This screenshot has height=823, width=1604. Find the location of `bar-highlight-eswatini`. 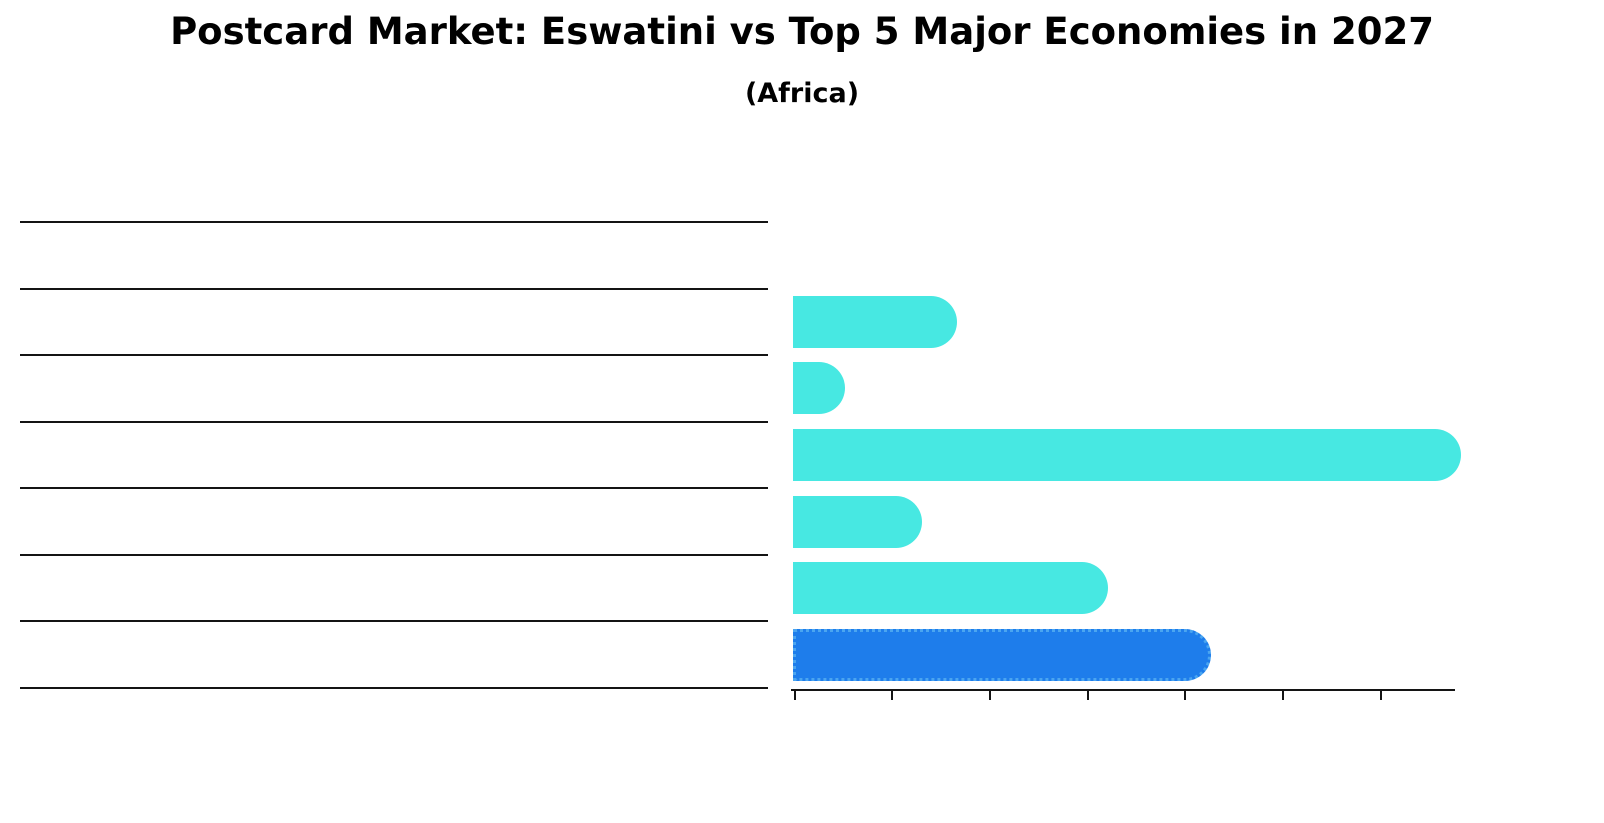

bar-highlight-eswatini is located at coordinates (1002, 654).